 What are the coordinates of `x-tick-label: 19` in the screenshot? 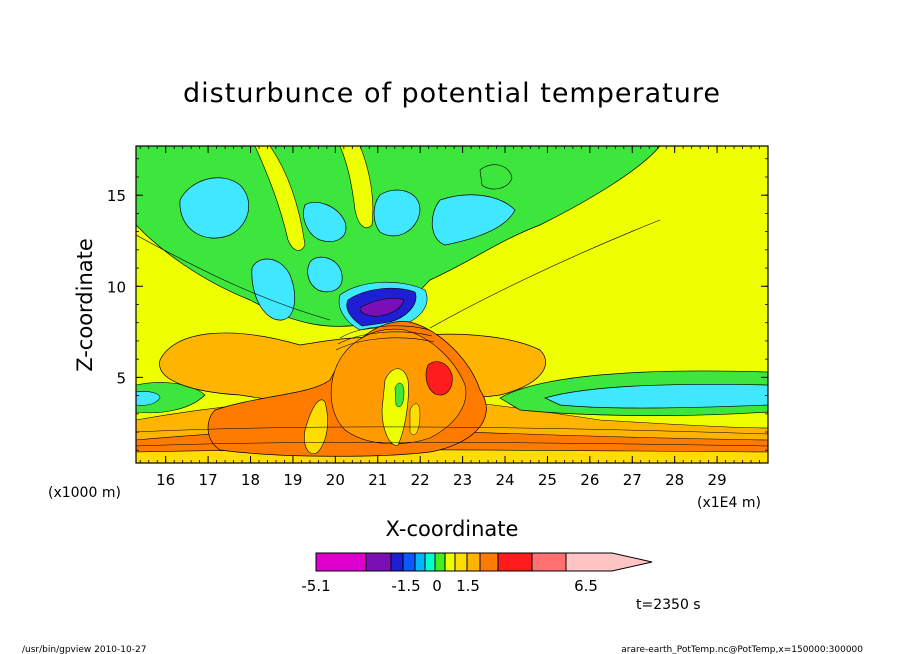 It's located at (292, 480).